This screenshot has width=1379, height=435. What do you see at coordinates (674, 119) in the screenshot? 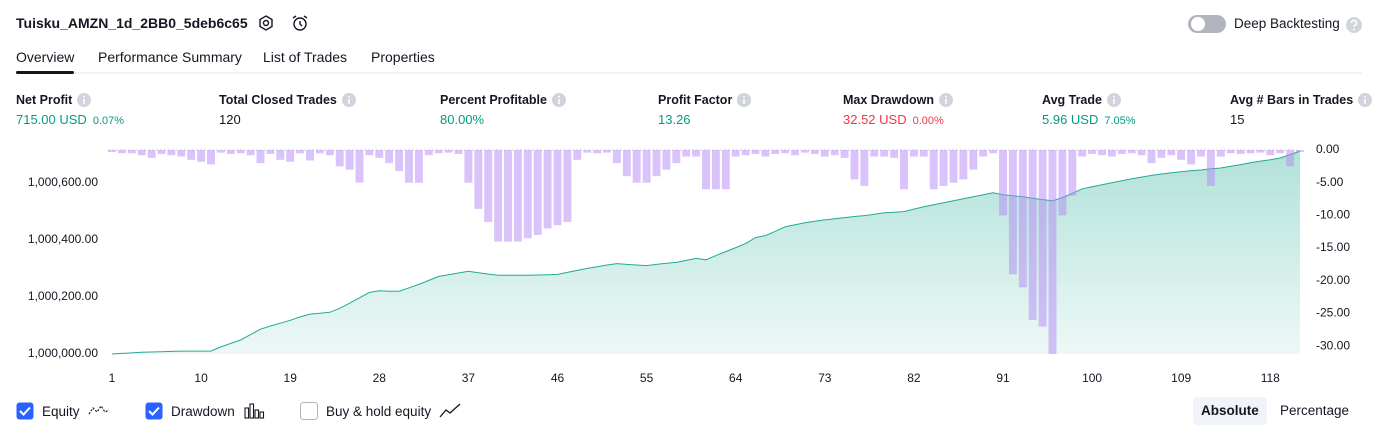
I see `metric-value: 13.26` at bounding box center [674, 119].